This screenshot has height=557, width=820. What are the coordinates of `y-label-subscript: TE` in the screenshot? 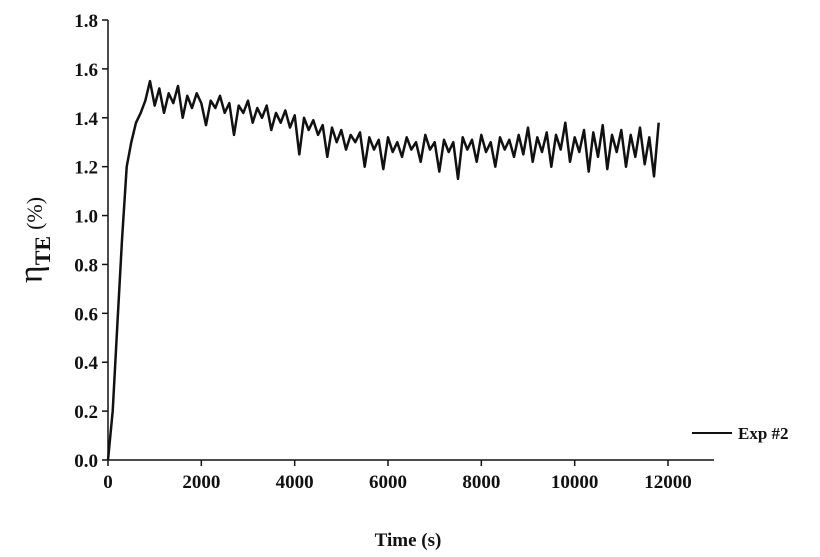 It's located at (42, 250).